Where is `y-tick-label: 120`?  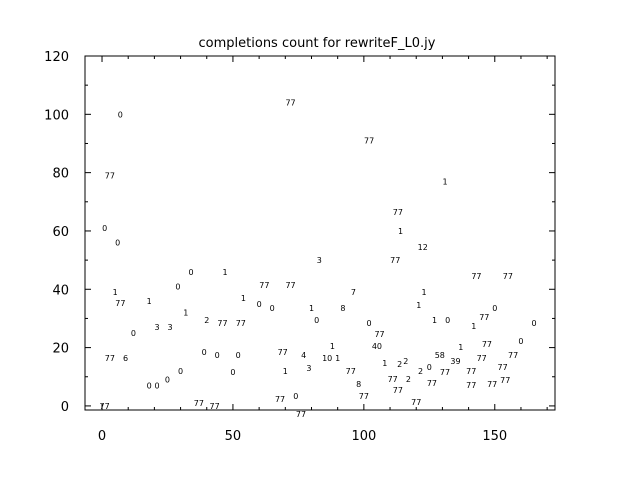 y-tick-label: 120 is located at coordinates (56, 57).